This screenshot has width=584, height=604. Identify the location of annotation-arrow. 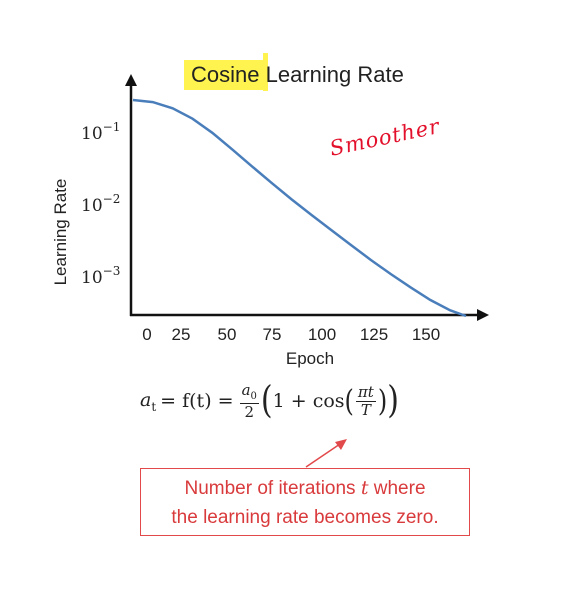
(323, 455).